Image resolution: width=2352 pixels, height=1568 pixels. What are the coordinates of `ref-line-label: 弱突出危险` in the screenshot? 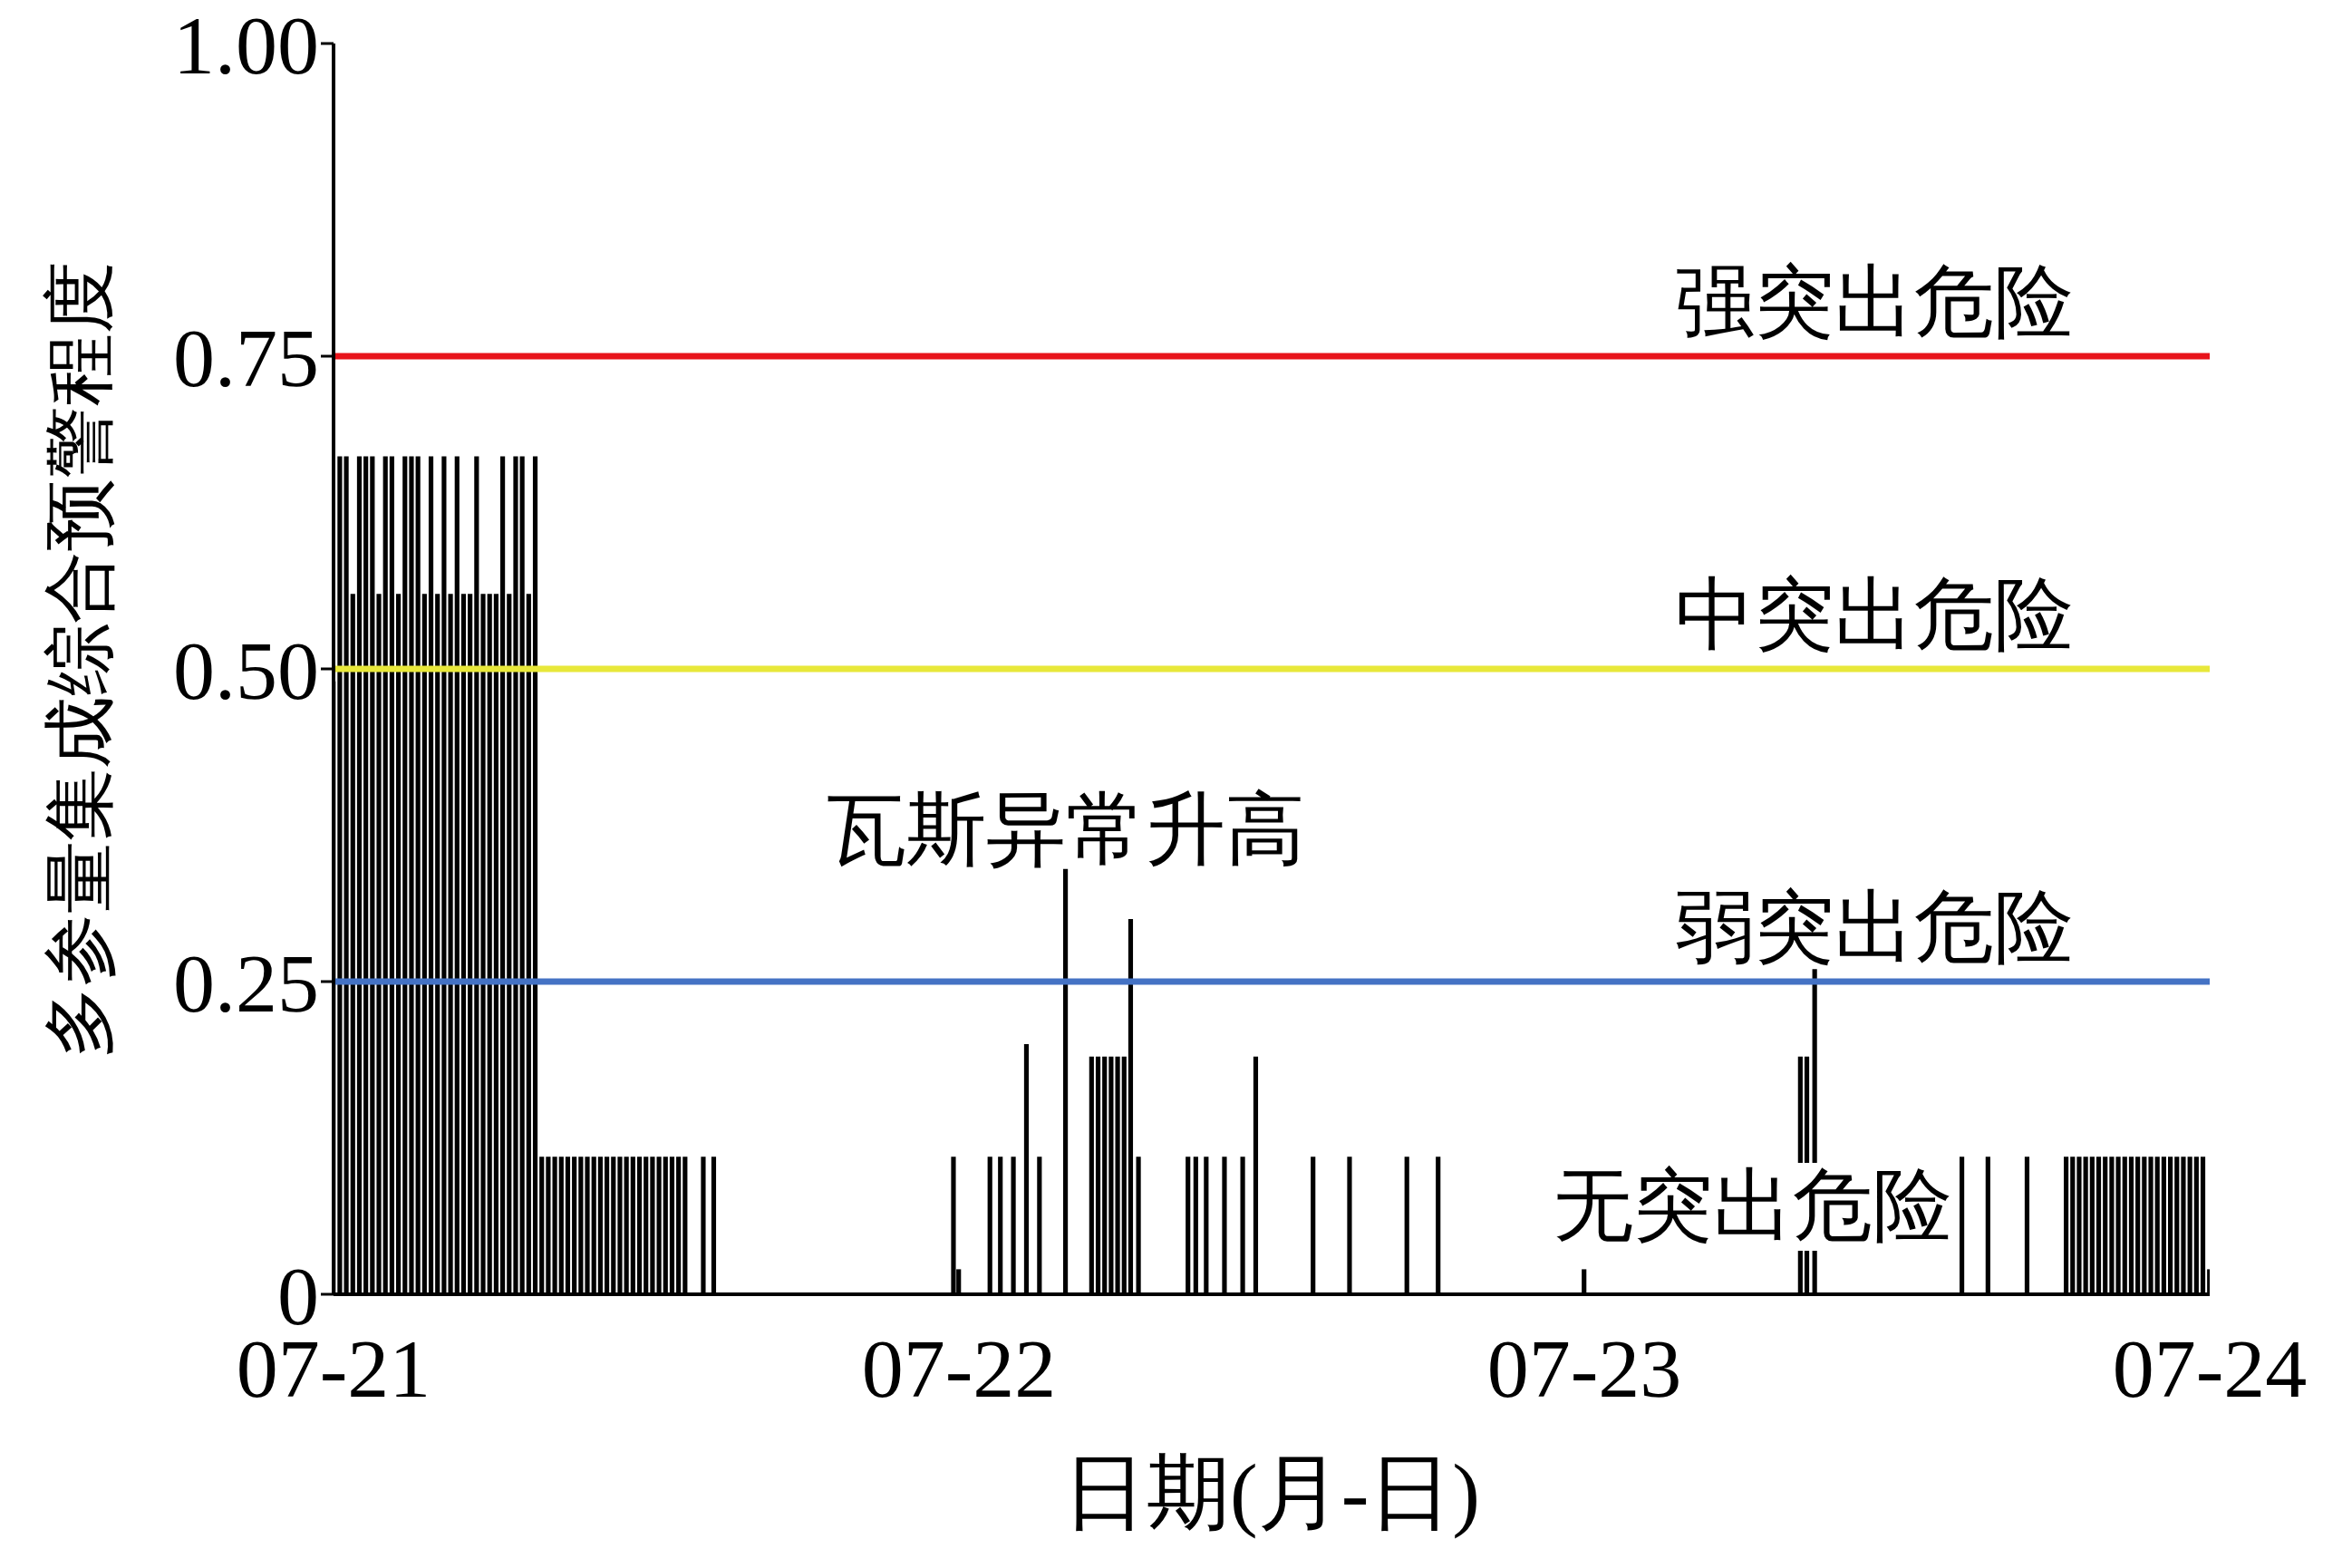 It's located at (1874, 928).